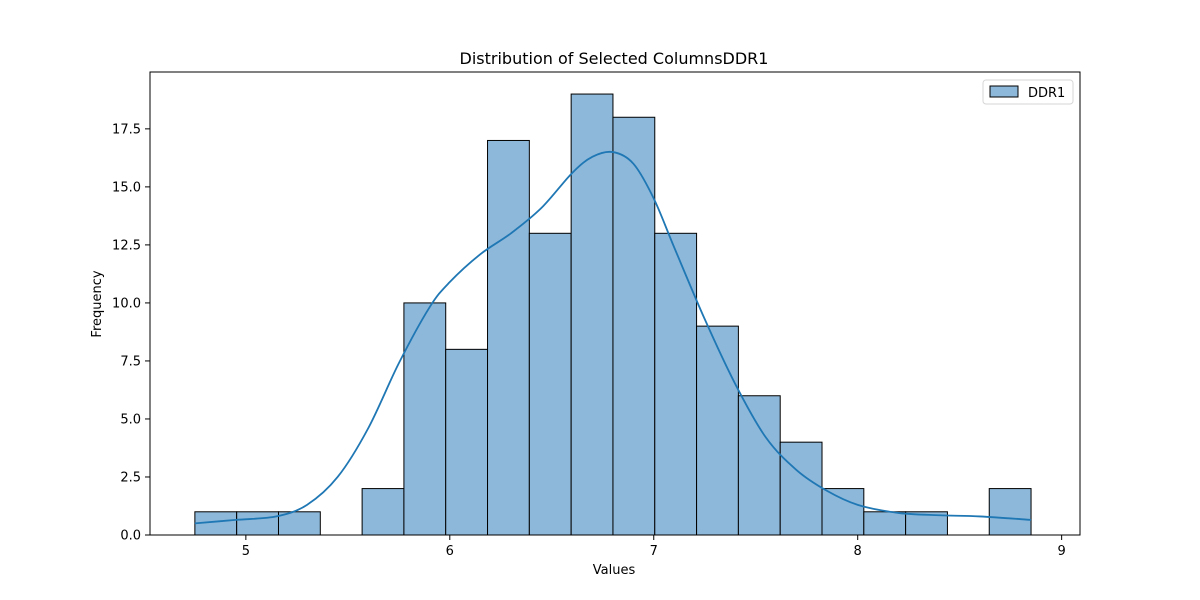 The width and height of the screenshot is (1200, 600). What do you see at coordinates (614, 58) in the screenshot?
I see `chart-title: Distribution of Selected ColumnsDDR1` at bounding box center [614, 58].